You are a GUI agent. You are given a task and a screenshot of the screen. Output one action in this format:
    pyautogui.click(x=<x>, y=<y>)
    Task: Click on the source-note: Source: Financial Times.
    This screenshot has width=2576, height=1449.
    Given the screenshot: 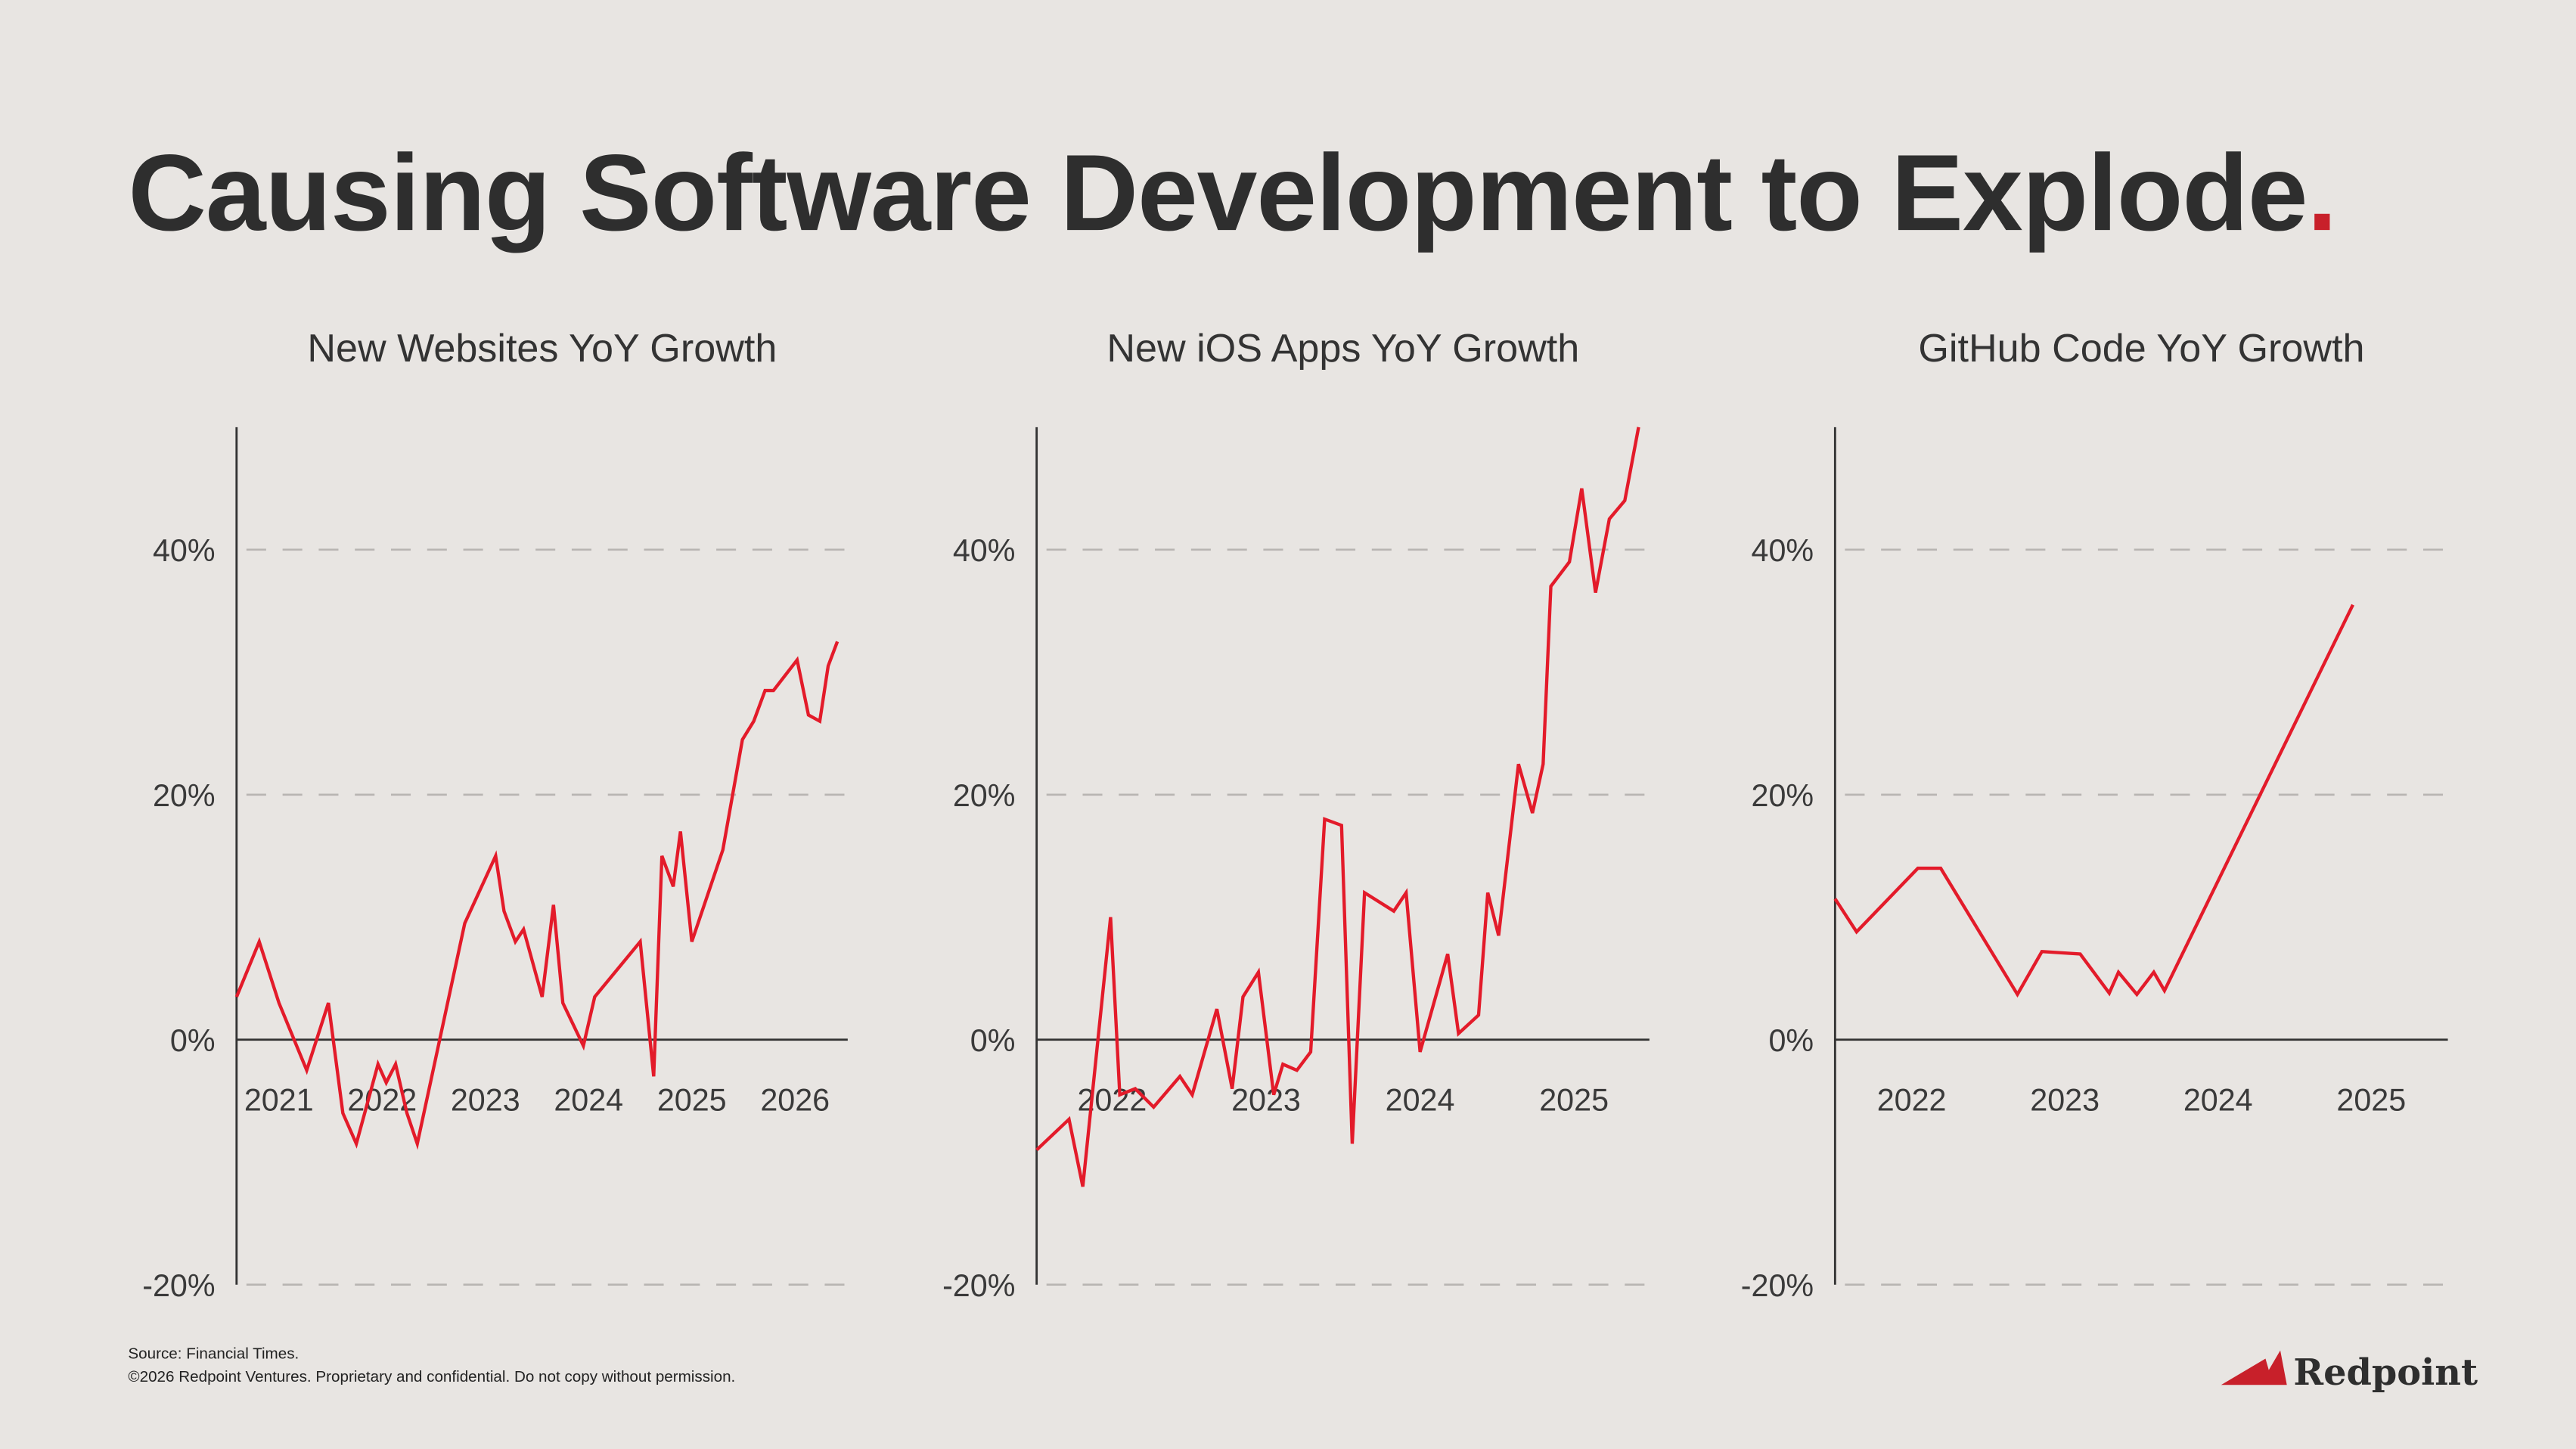 What is the action you would take?
    pyautogui.click(x=213, y=1353)
    